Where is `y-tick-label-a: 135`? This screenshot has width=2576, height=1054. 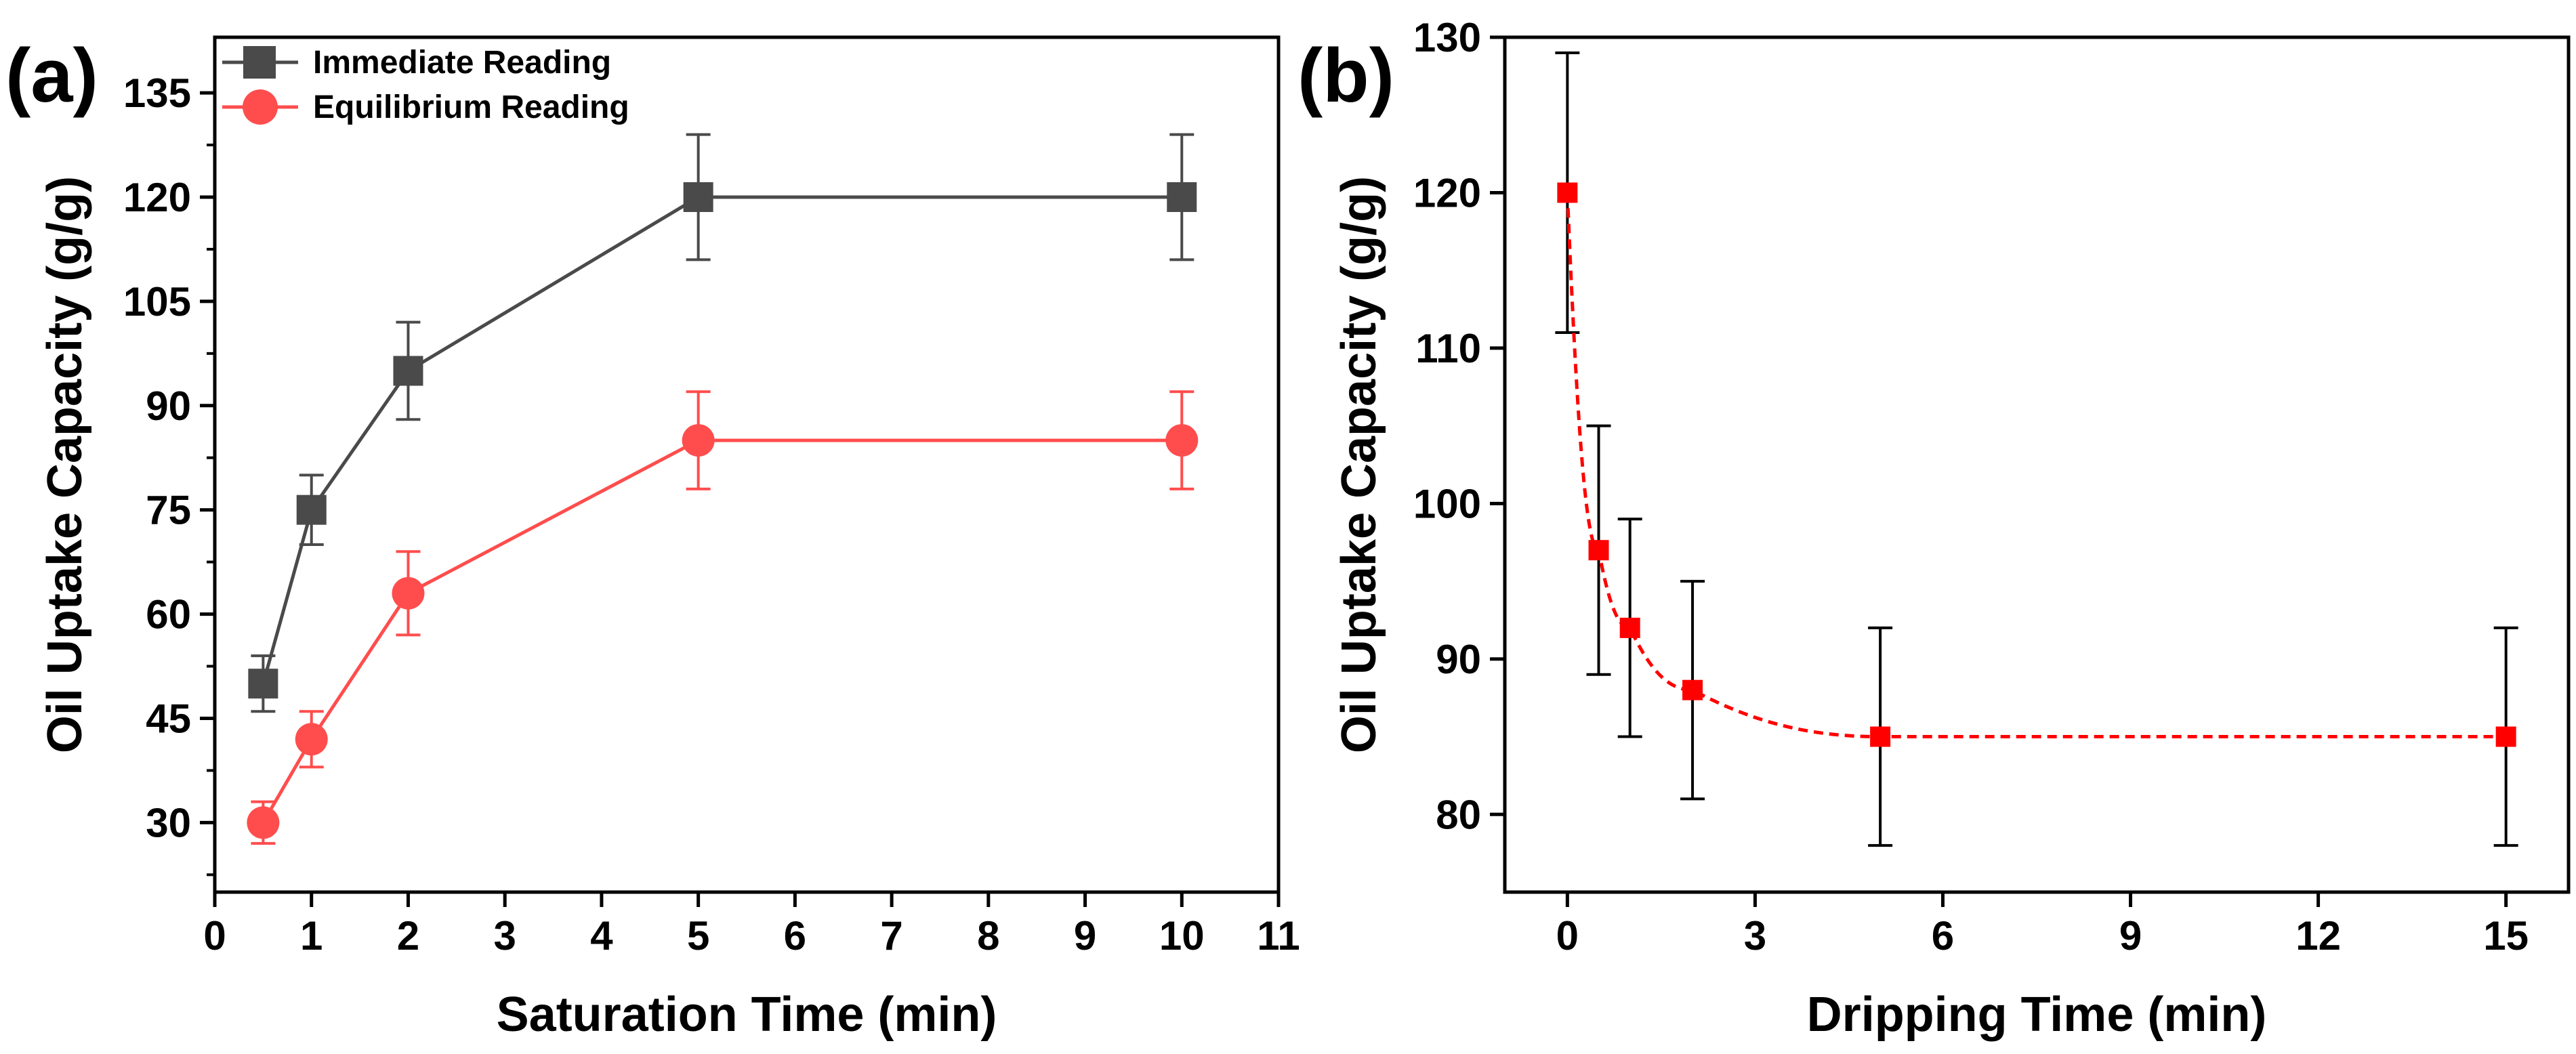 y-tick-label-a: 135 is located at coordinates (157, 93).